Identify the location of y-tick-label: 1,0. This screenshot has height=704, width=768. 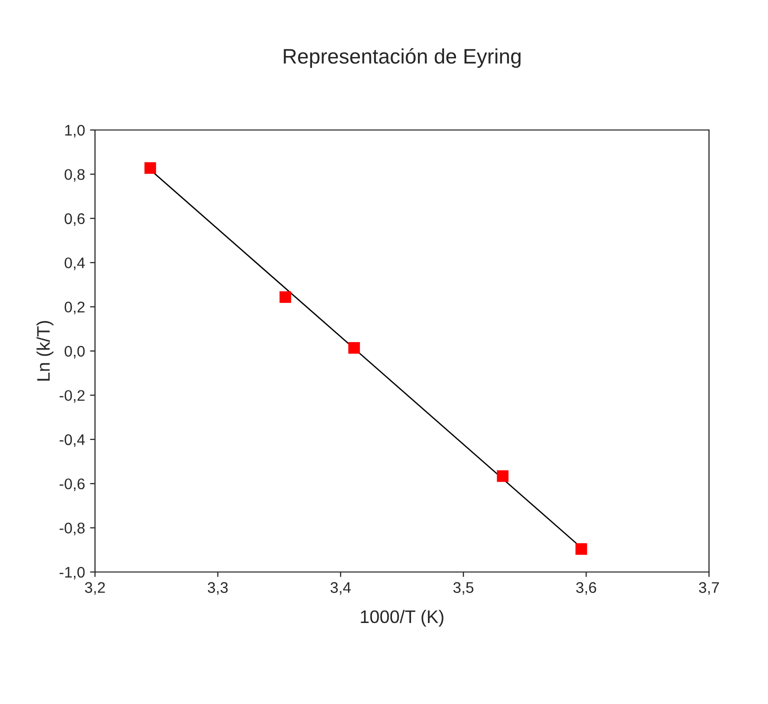
(75, 131).